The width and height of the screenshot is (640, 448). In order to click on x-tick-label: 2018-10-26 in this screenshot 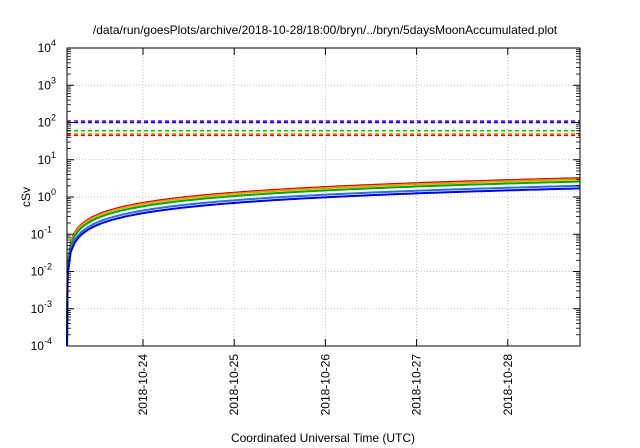, I will do `click(325, 385)`.